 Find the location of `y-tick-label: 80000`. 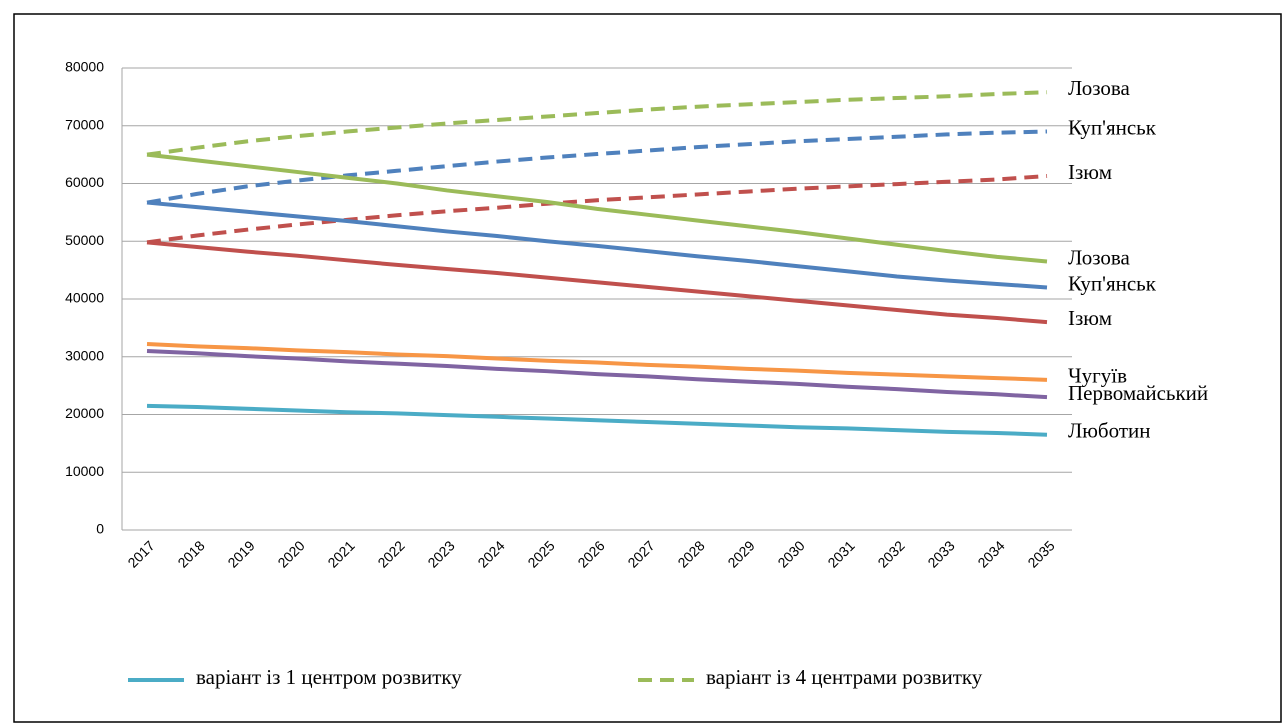

y-tick-label: 80000 is located at coordinates (84, 67).